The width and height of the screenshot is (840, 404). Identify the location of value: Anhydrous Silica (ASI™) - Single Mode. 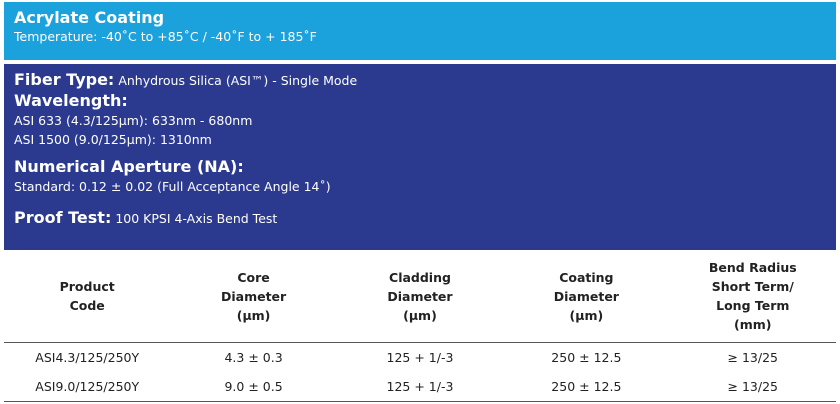
(238, 80).